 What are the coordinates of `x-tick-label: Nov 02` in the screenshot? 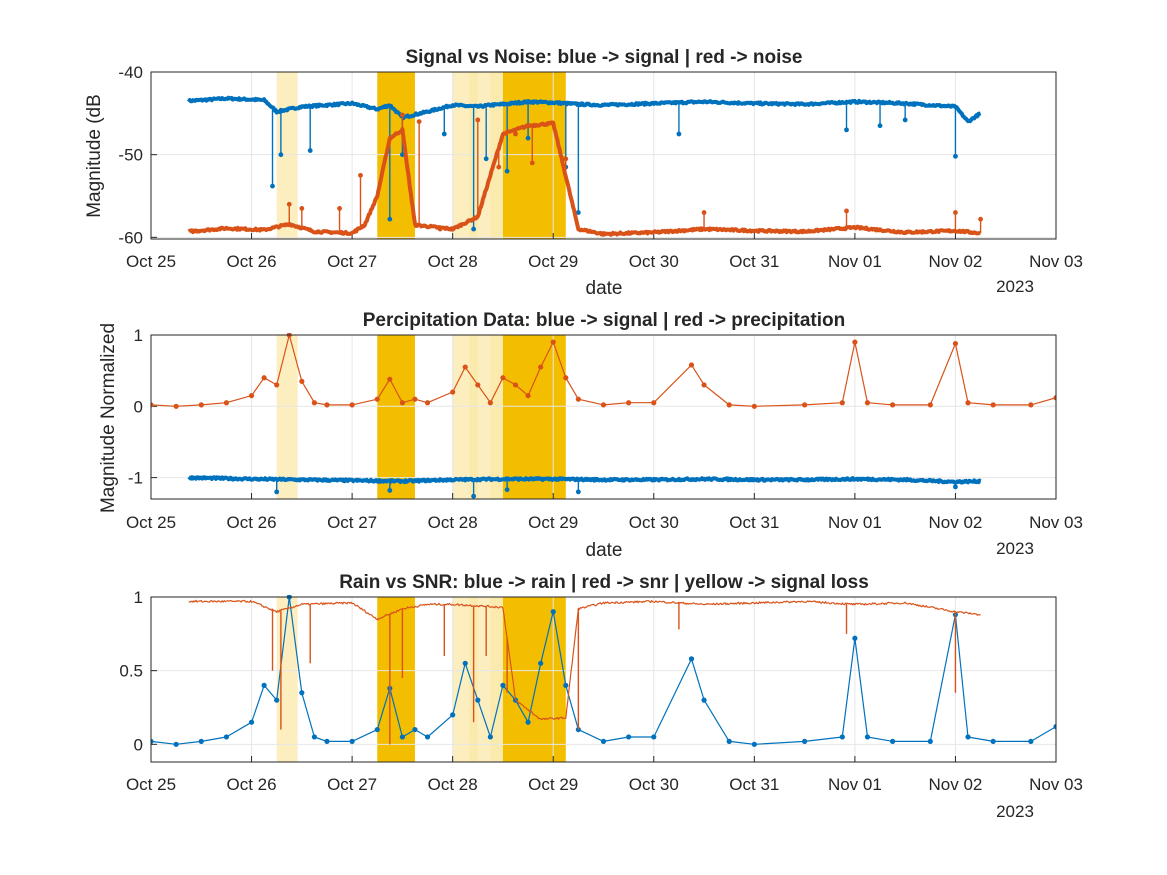 It's located at (956, 784).